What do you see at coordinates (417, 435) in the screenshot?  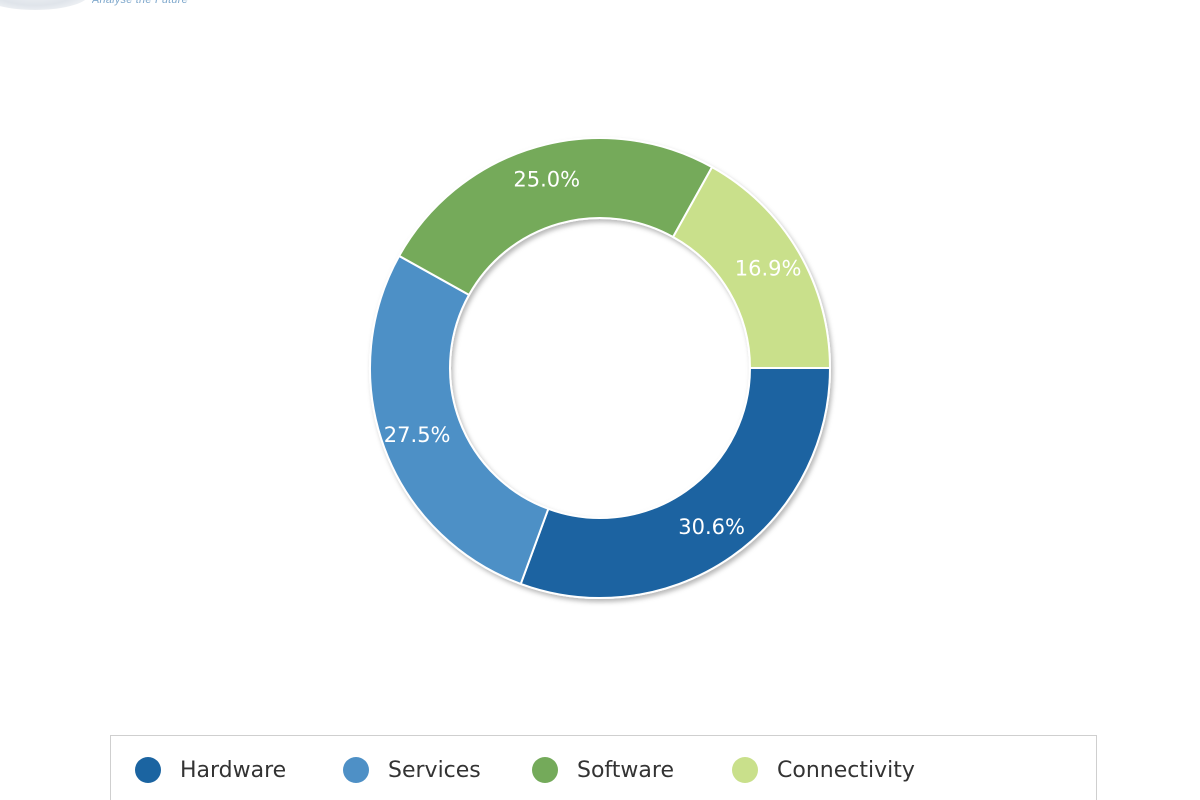 I see `slice-value-label-services: 27.5%` at bounding box center [417, 435].